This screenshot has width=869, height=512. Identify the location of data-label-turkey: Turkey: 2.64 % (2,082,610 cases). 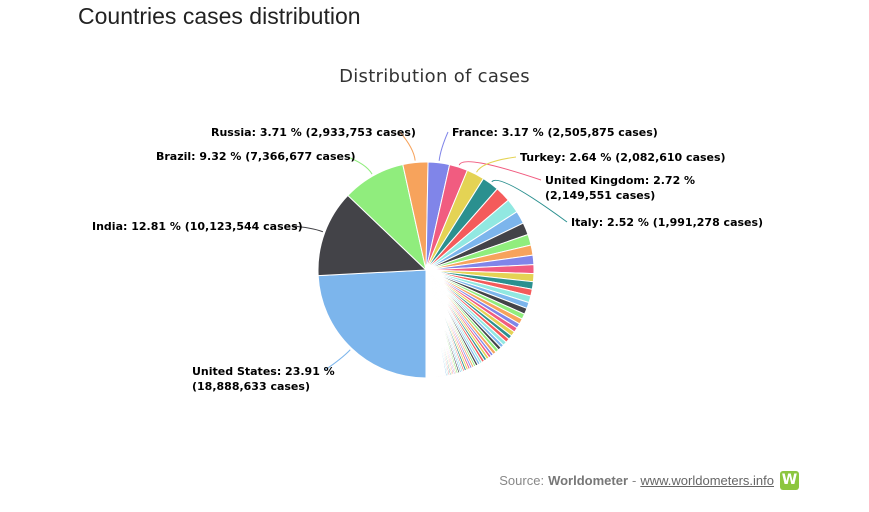
(623, 157).